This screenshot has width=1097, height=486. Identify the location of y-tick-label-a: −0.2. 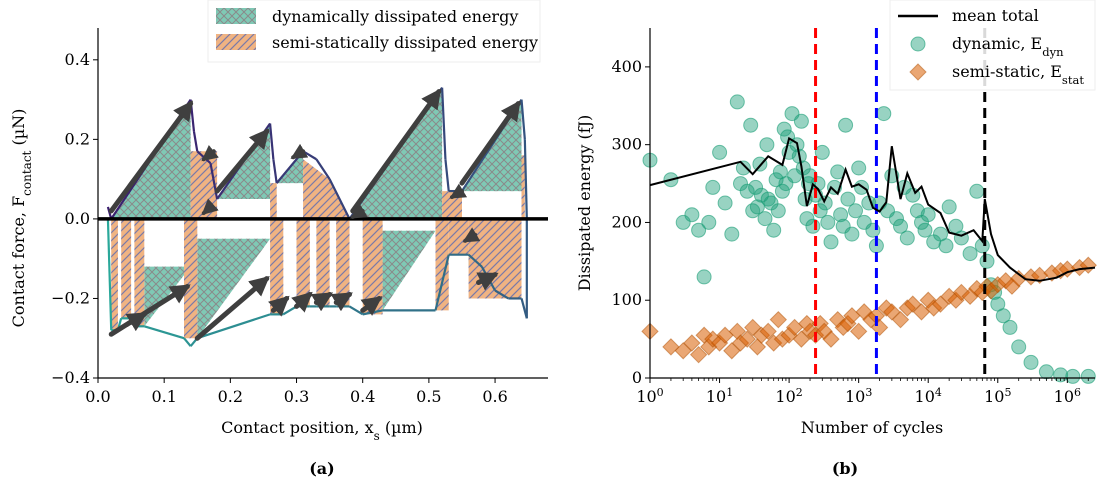
(70, 297).